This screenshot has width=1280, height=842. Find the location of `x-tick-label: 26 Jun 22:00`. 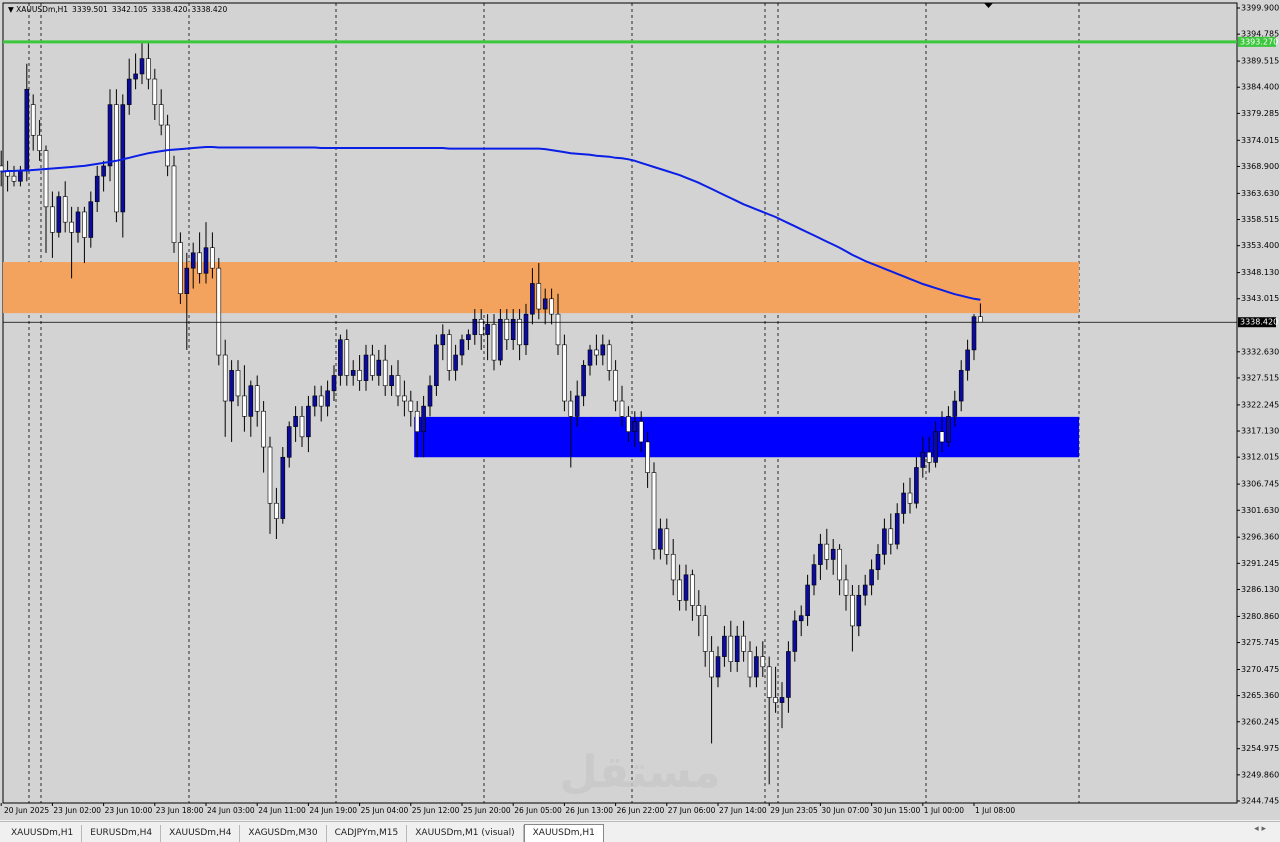

x-tick-label: 26 Jun 22:00 is located at coordinates (641, 810).